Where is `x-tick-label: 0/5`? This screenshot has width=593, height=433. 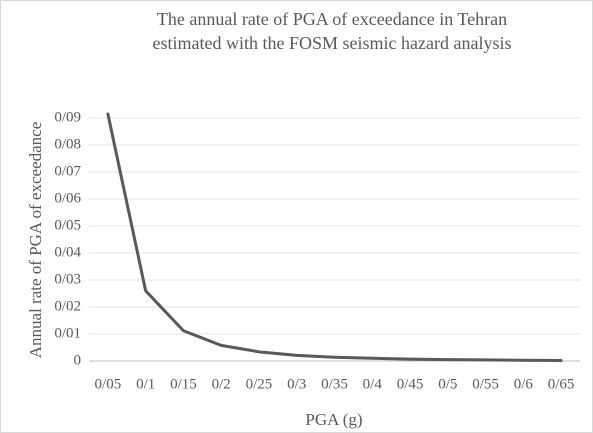 x-tick-label: 0/5 is located at coordinates (447, 384).